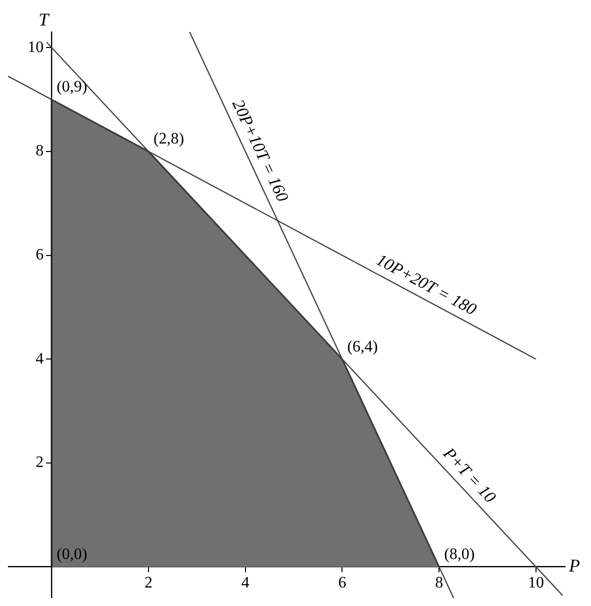 The width and height of the screenshot is (591, 606). Describe the element at coordinates (40, 359) in the screenshot. I see `y-tick-label: 4` at that location.